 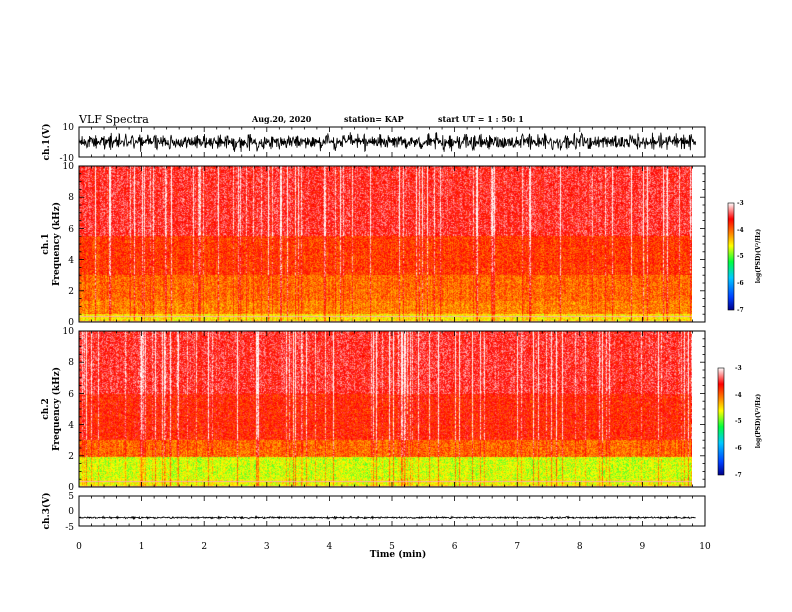 I want to click on time-tick-label: 6, so click(x=455, y=547).